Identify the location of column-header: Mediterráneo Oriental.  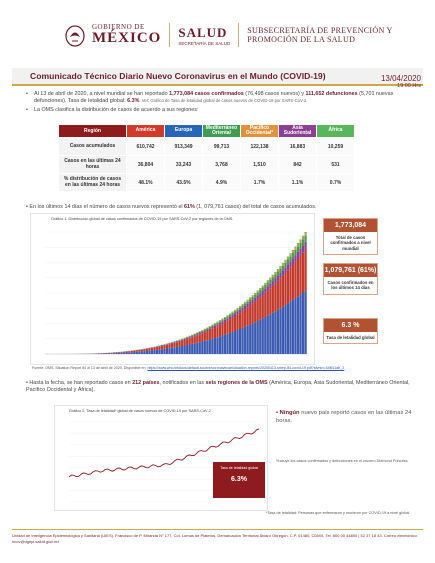
(221, 131).